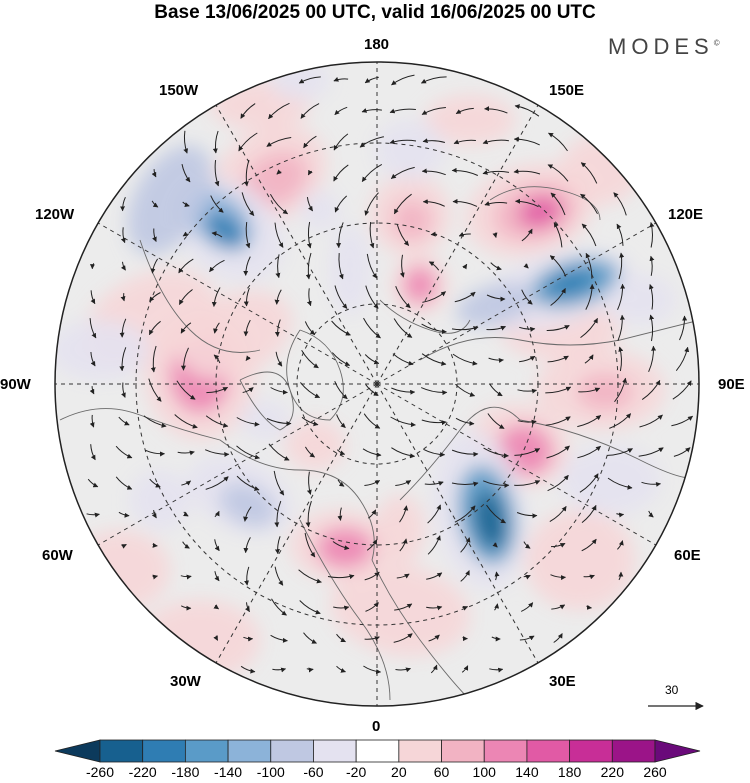 The width and height of the screenshot is (750, 783). Describe the element at coordinates (142, 772) in the screenshot. I see `colorbar-tick-label: -220` at that location.